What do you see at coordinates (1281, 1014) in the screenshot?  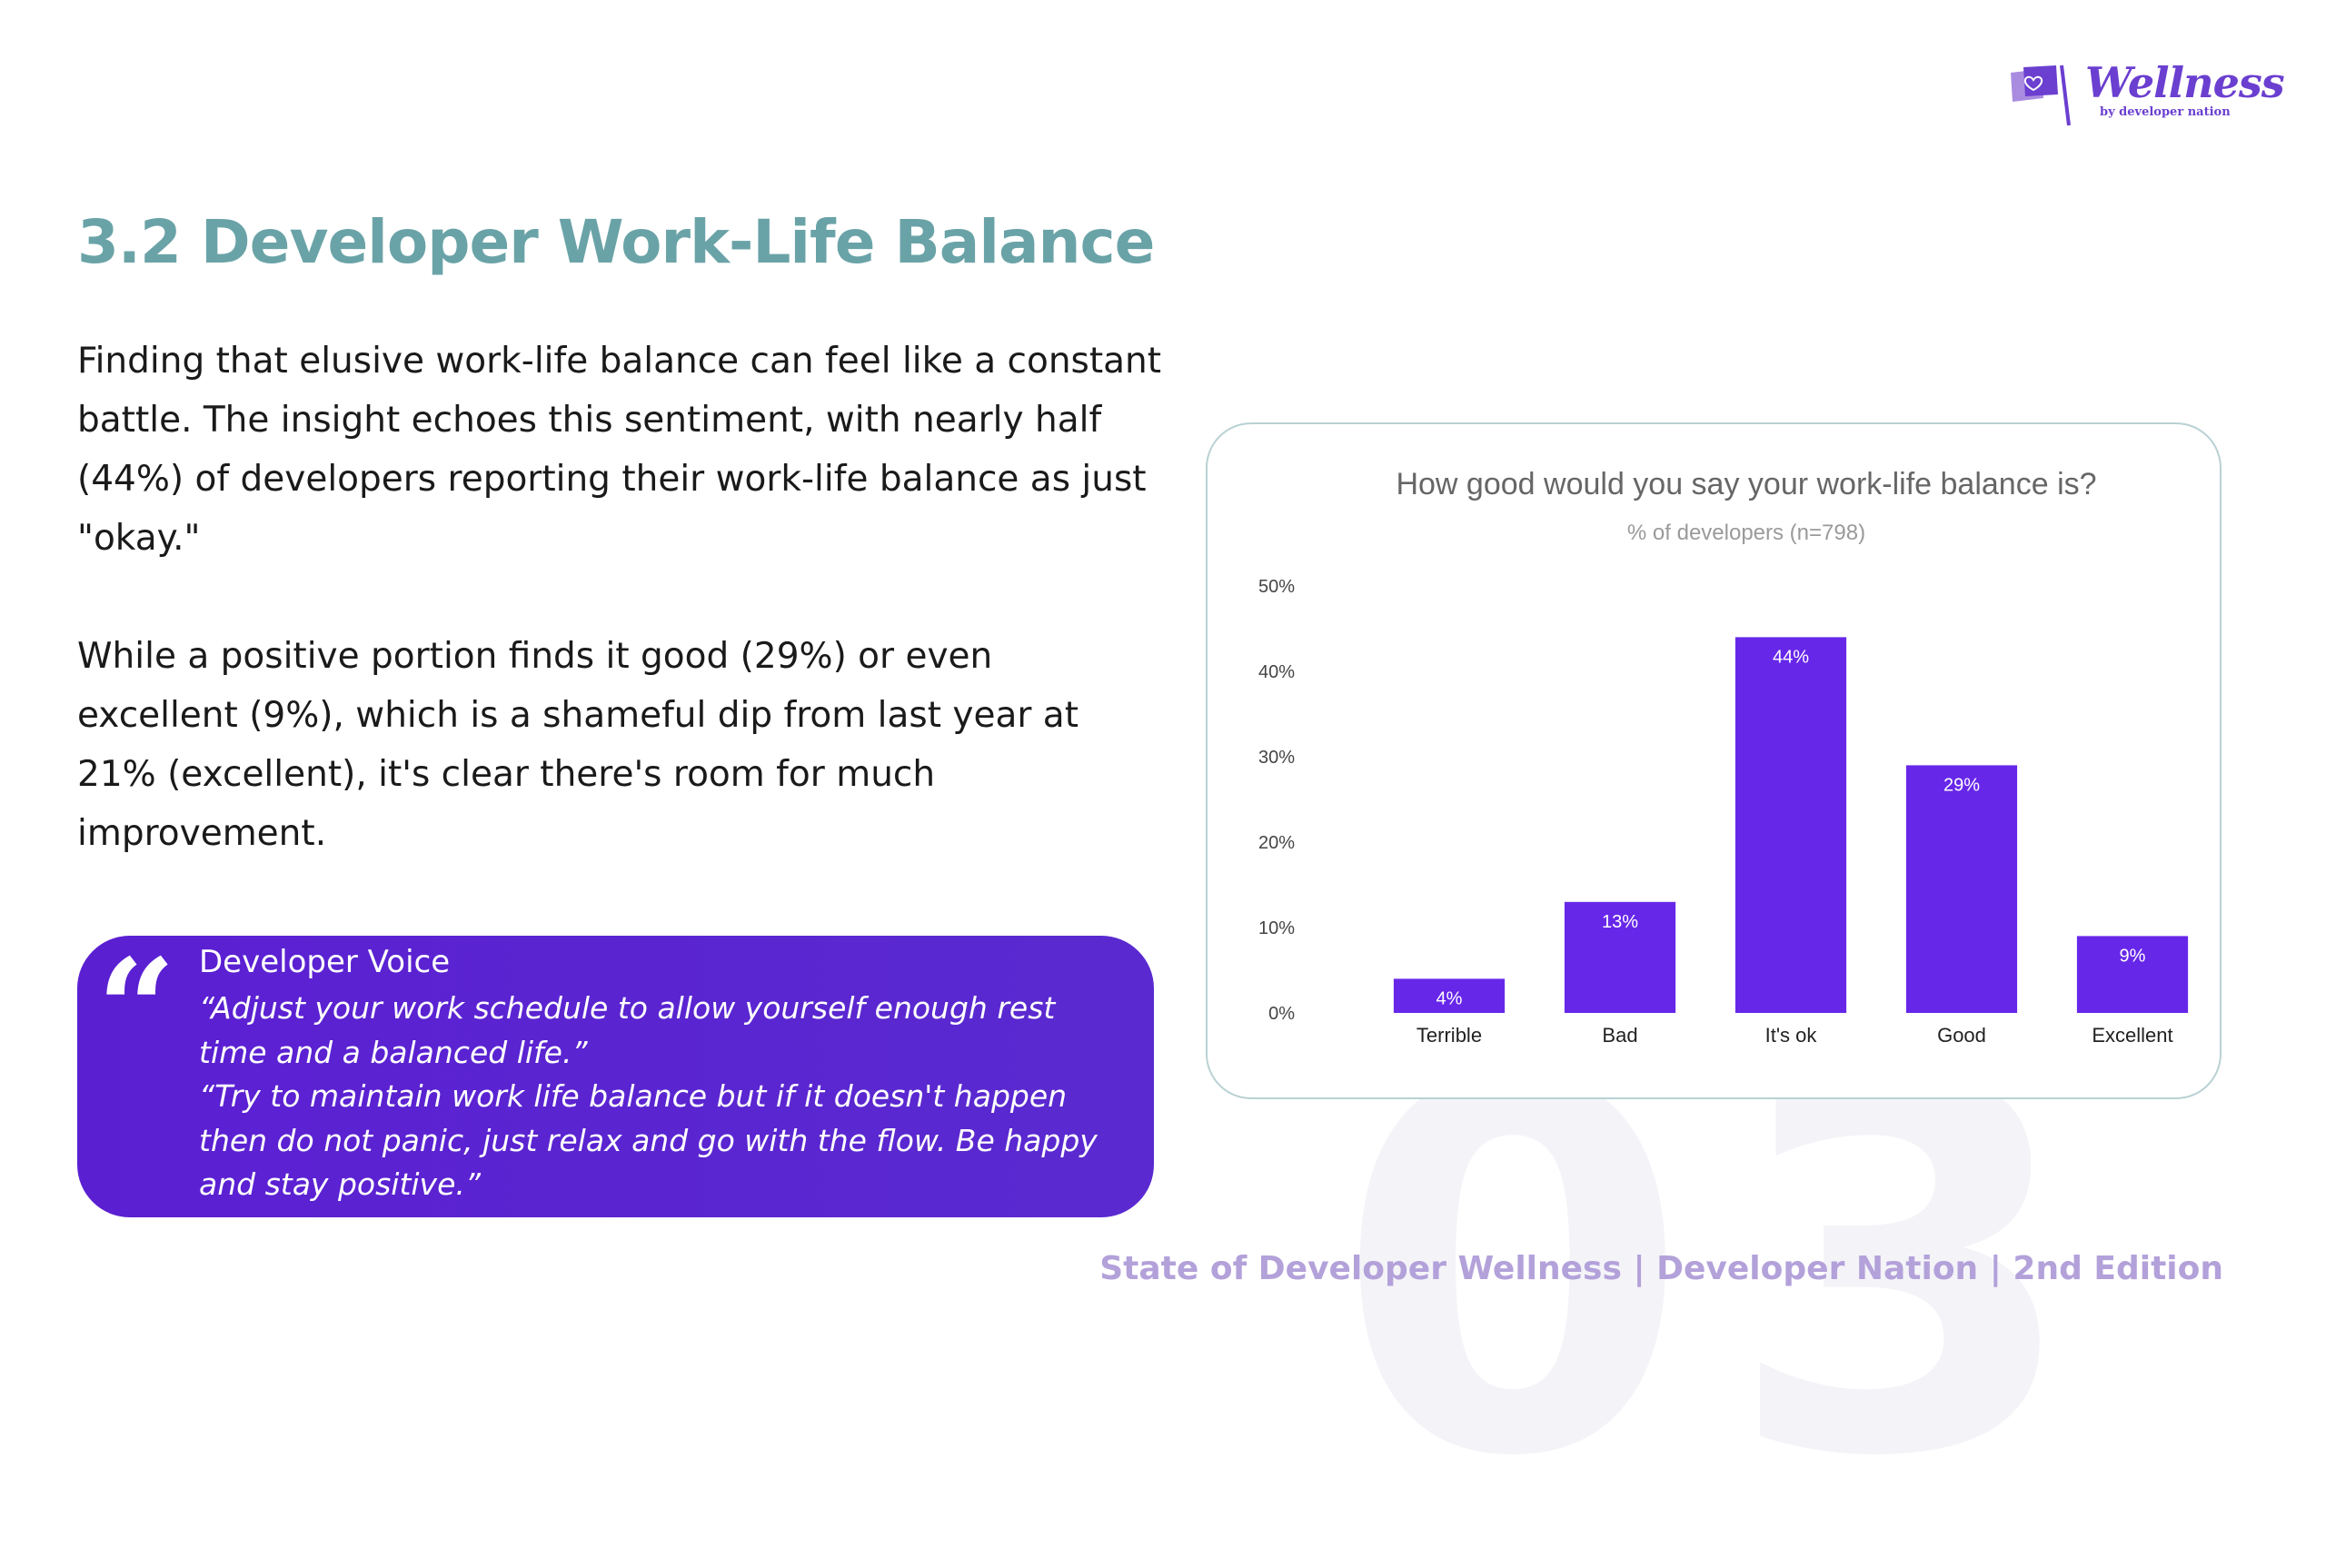 I see `y-tick-label: 0%` at bounding box center [1281, 1014].